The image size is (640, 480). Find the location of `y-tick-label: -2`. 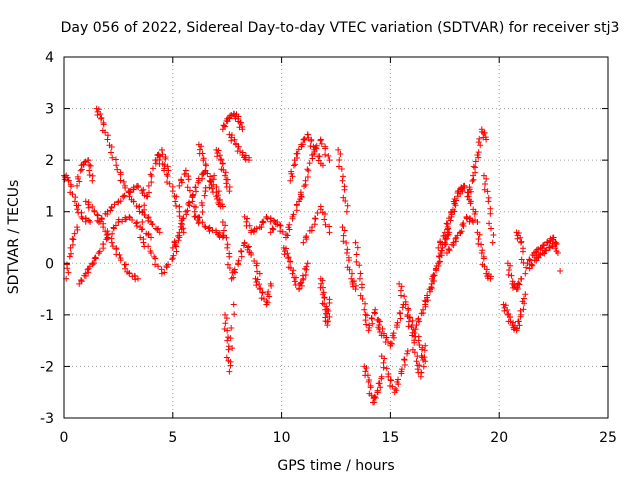

y-tick-label: -2 is located at coordinates (47, 367).